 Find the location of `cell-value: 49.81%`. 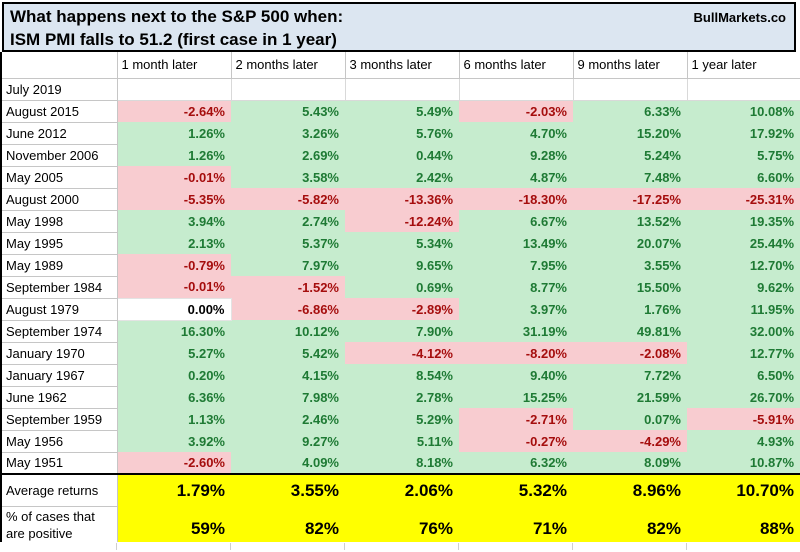

cell-value: 49.81% is located at coordinates (630, 331).